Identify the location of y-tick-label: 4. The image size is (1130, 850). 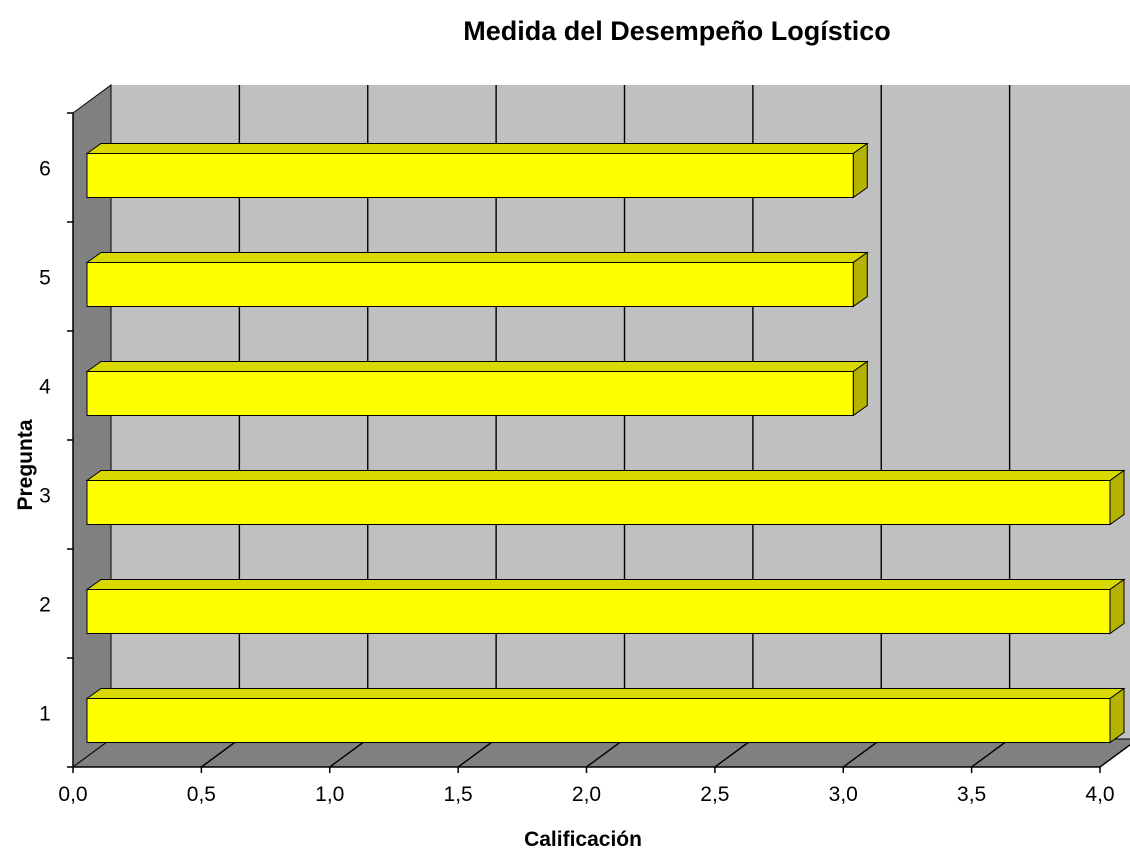
(45, 387).